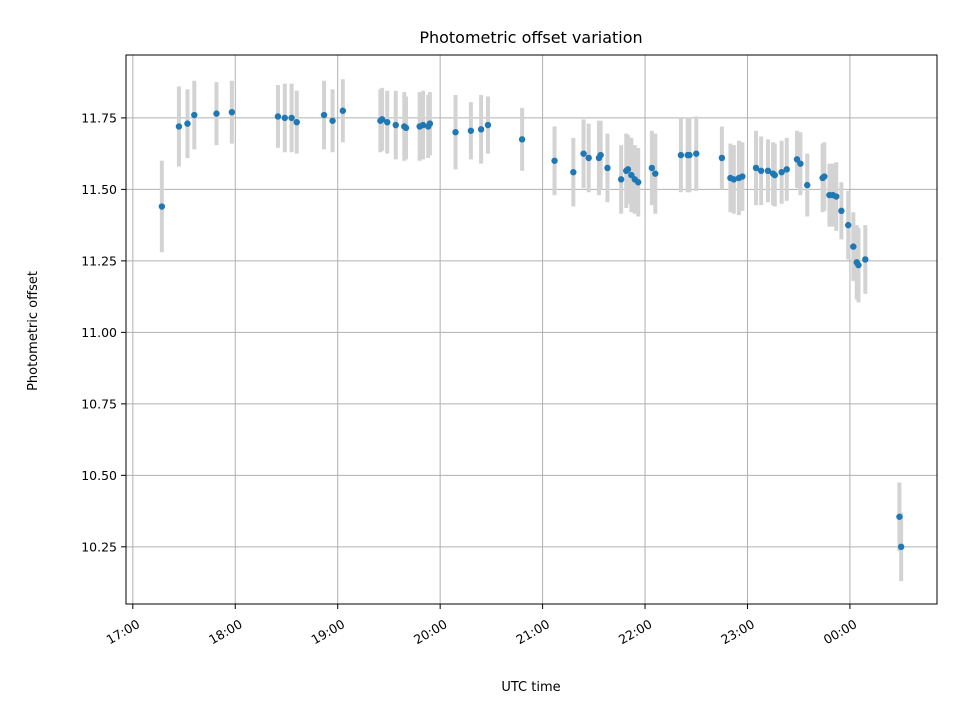  What do you see at coordinates (99, 403) in the screenshot?
I see `y-tick-label: 10.75` at bounding box center [99, 403].